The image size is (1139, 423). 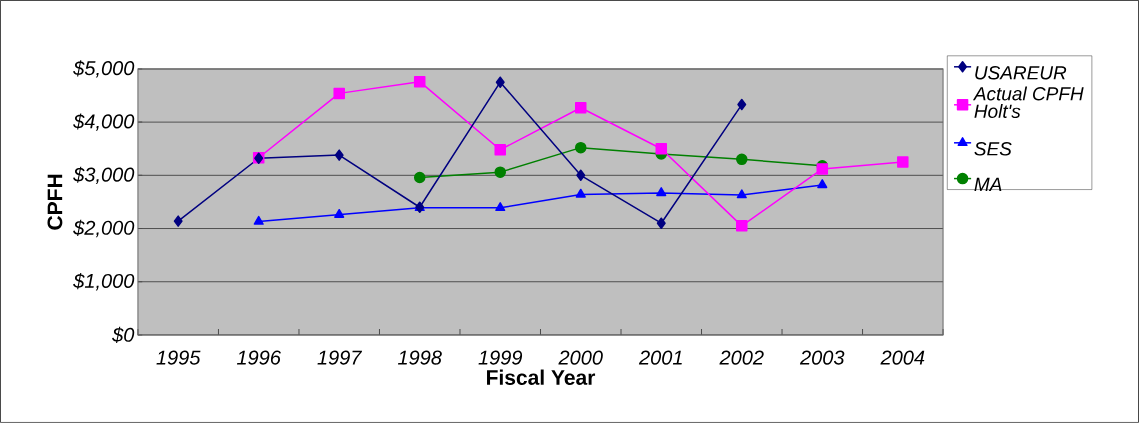 I want to click on x-tick-label: 2000, so click(x=580, y=357).